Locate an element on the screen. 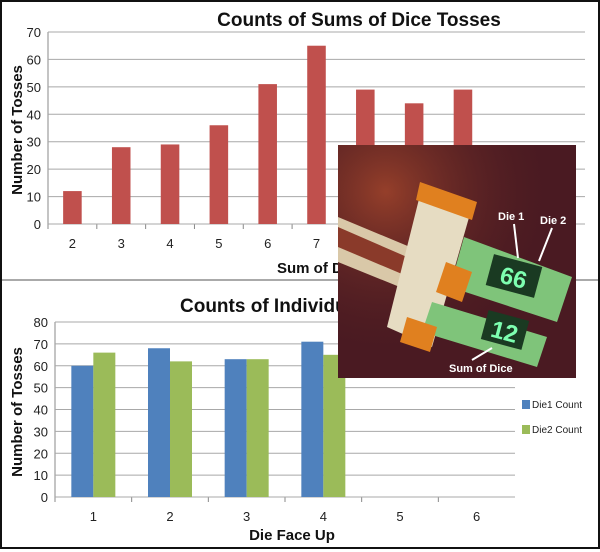  individual-x-axis-label: Die Face Up is located at coordinates (292, 535).